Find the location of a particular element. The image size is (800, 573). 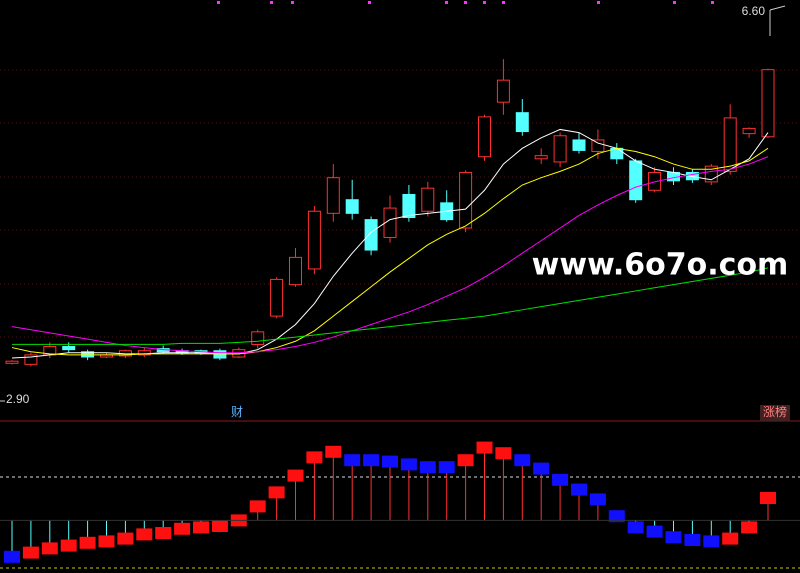

finance-marker: 财 is located at coordinates (237, 412).